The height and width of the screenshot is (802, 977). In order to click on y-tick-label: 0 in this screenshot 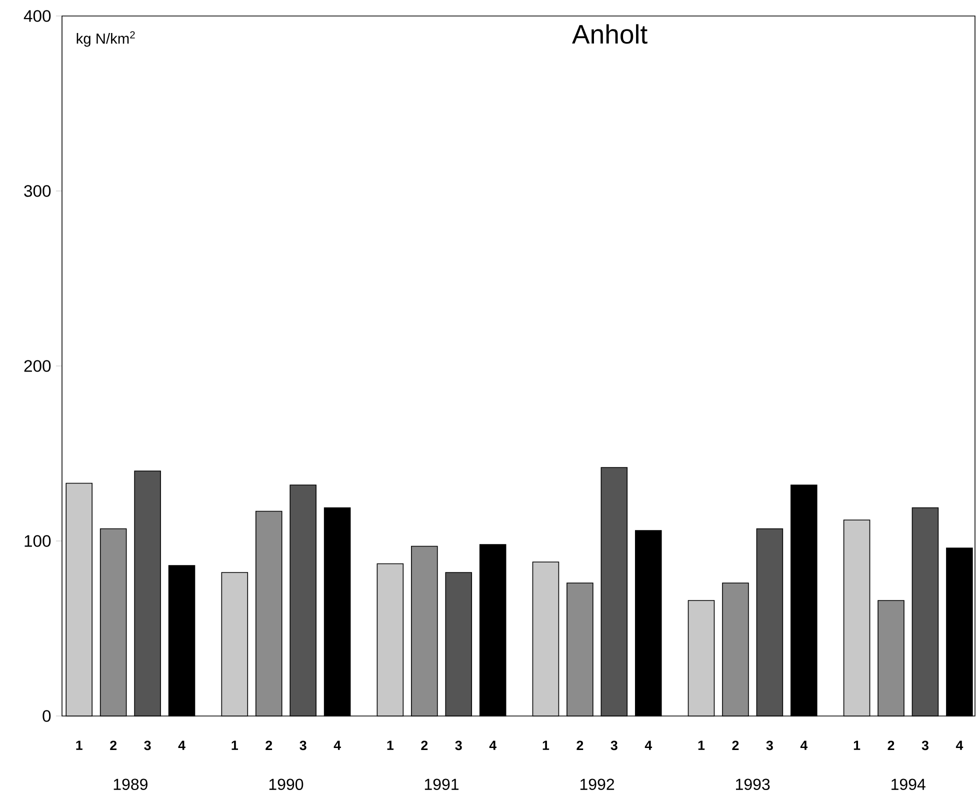, I will do `click(46, 716)`.